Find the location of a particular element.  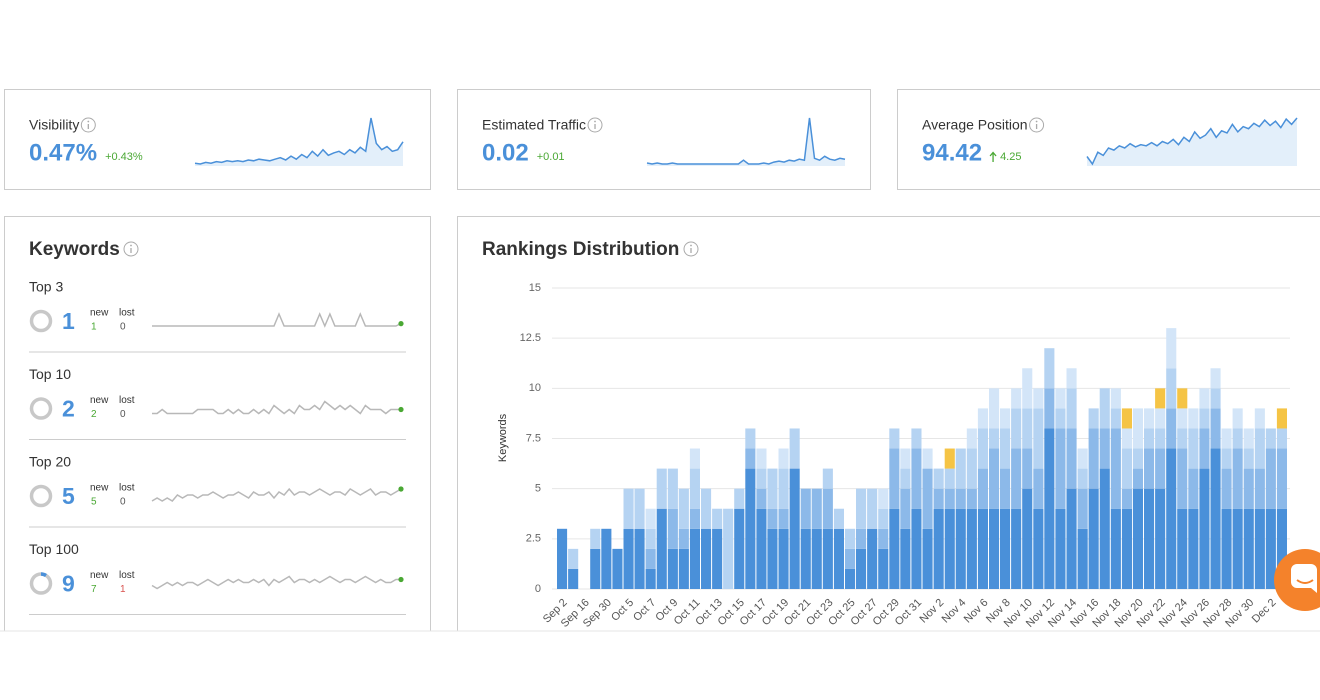

card-value: 0.47% is located at coordinates (63, 152).